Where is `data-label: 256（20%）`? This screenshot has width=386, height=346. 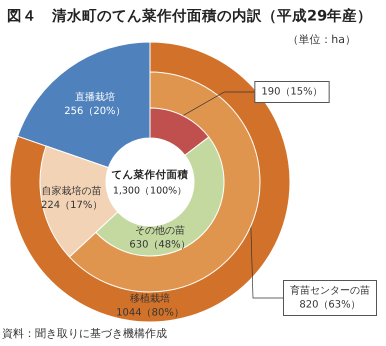
data-label: 256（20%） is located at coordinates (95, 112).